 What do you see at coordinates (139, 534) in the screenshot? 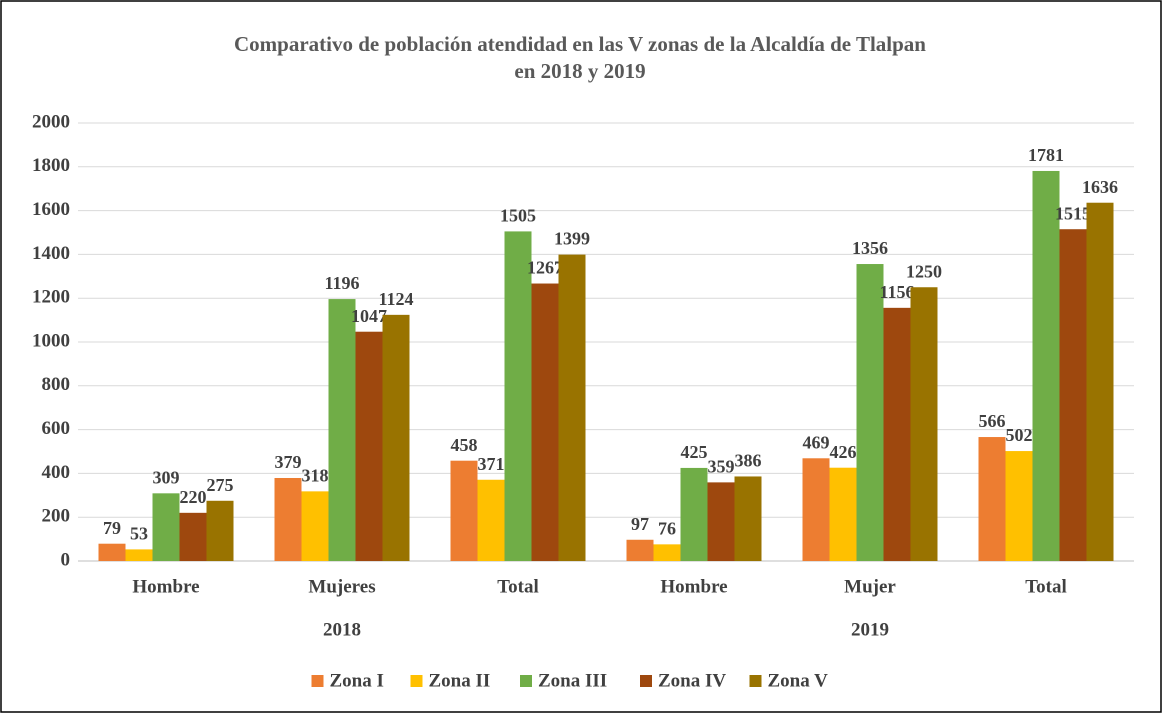
I see `data-label: 53` at bounding box center [139, 534].